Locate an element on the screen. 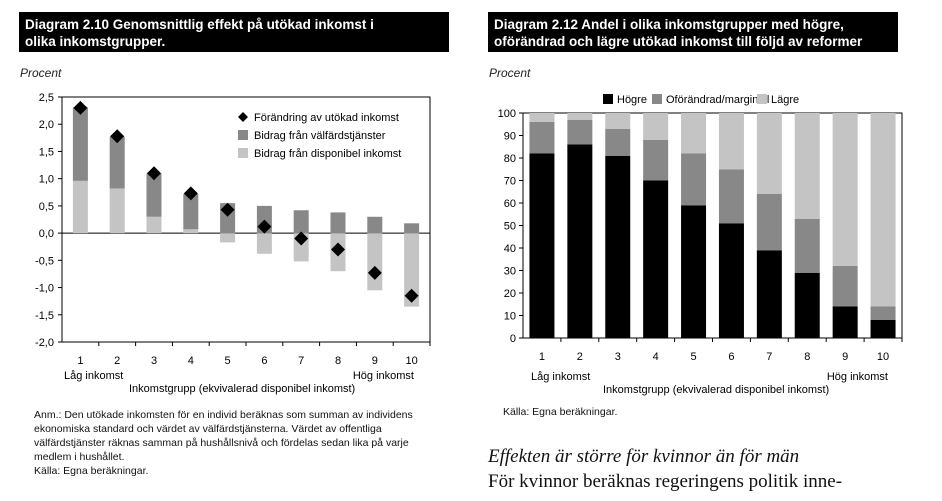 The height and width of the screenshot is (501, 942). left-x-tick-label: 9 is located at coordinates (375, 361).